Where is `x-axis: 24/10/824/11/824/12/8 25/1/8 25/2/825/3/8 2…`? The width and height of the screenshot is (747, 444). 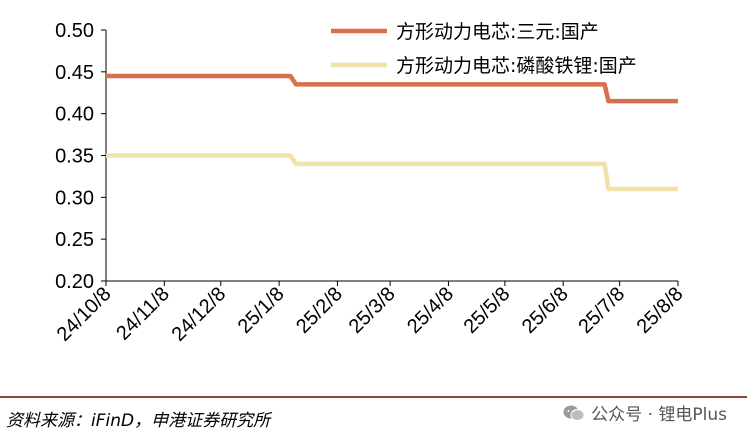 x-axis: 24/10/824/11/824/12/8 25/1/8 25/2/825/3/8 2… is located at coordinates (370, 313).